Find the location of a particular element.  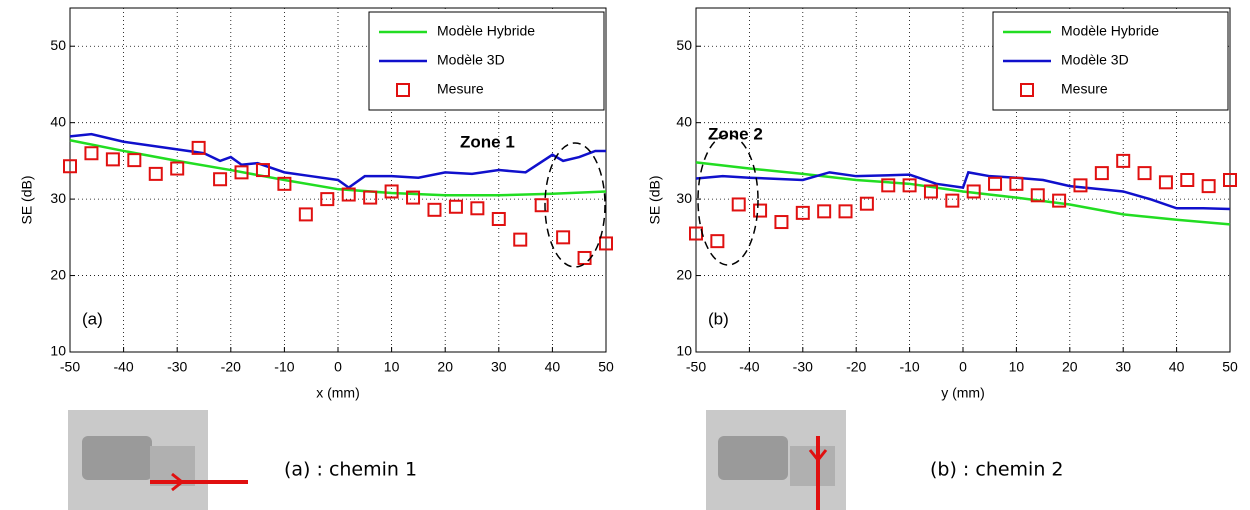

x-tick-label: 30 is located at coordinates (499, 367).